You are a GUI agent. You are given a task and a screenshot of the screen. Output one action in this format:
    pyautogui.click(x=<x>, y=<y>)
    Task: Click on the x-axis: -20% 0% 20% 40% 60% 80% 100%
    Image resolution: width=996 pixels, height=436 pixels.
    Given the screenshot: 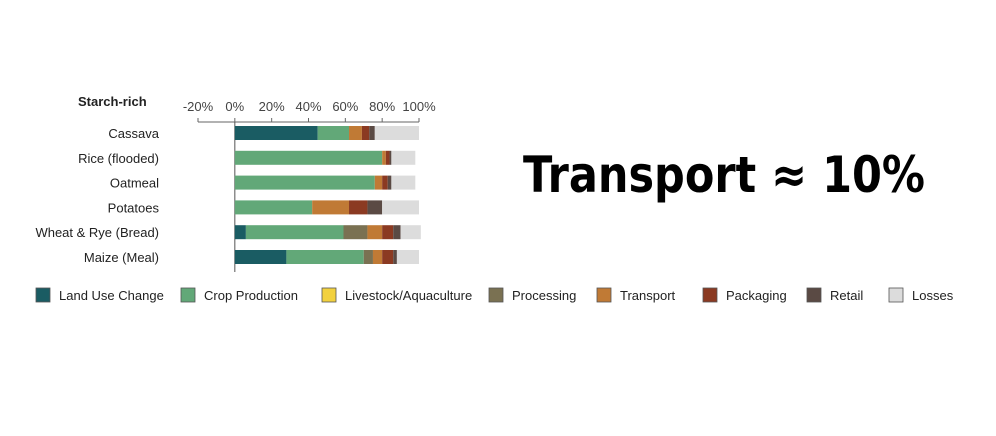 What is the action you would take?
    pyautogui.click(x=309, y=185)
    